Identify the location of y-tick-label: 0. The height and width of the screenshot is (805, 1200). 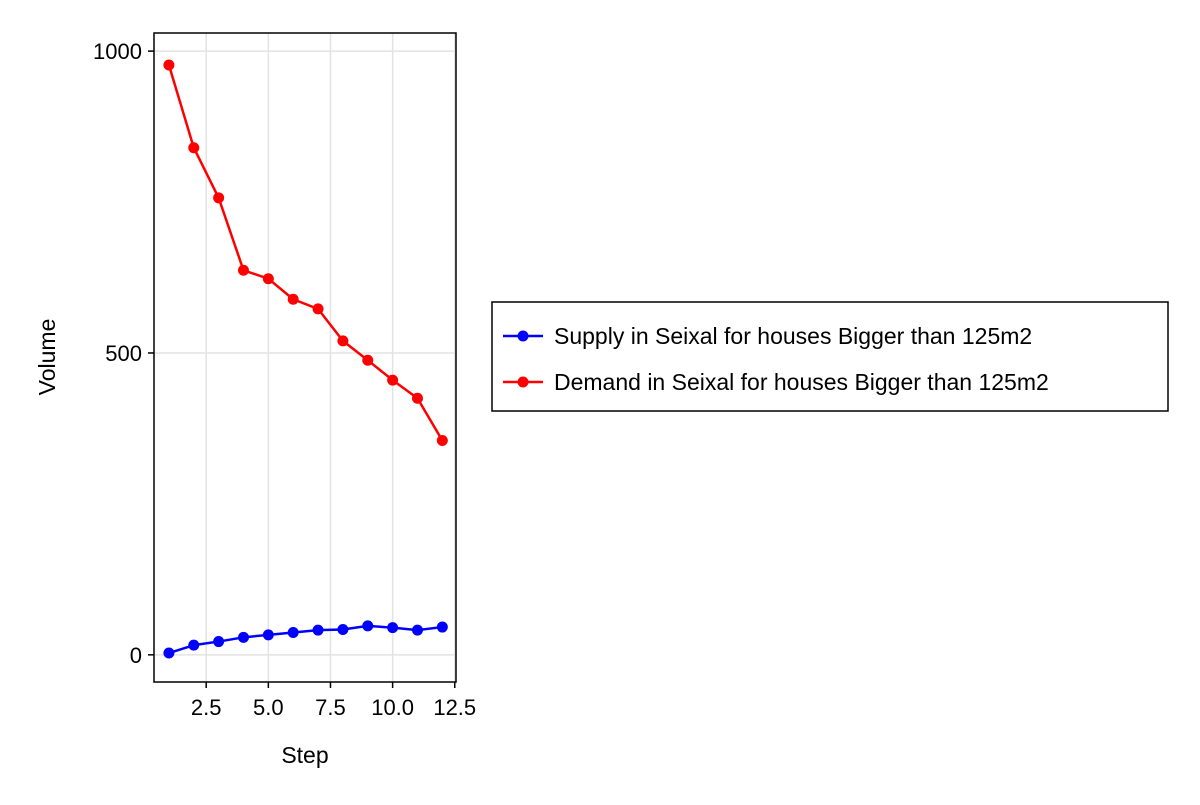
(136, 655).